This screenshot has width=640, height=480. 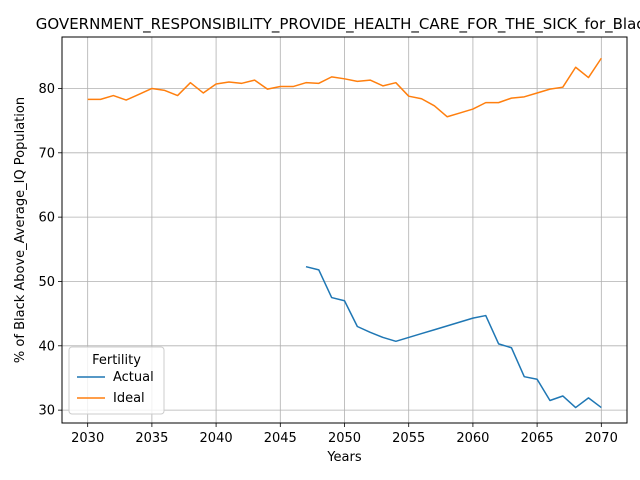 I want to click on x-tick-label: 2050, so click(x=344, y=438).